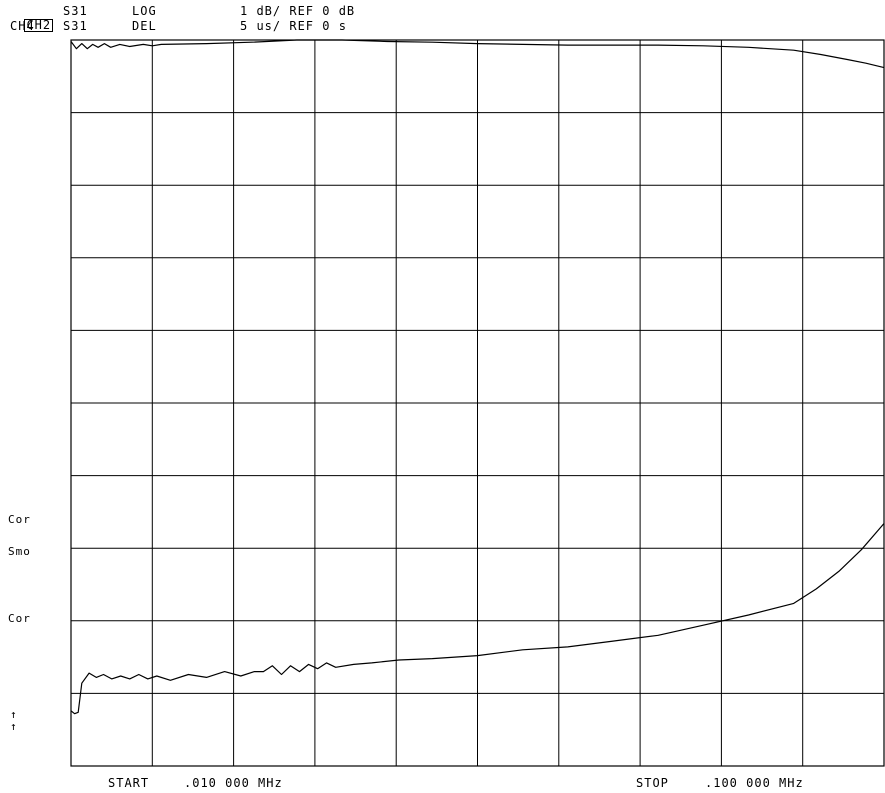 Image resolution: width=885 pixels, height=793 pixels. What do you see at coordinates (129, 783) in the screenshot?
I see `start-label: START` at bounding box center [129, 783].